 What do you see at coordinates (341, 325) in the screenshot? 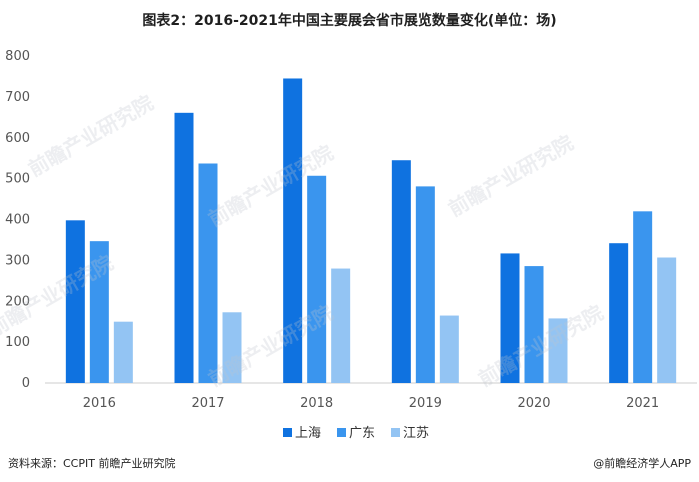
I see `bar-江苏-2018` at bounding box center [341, 325].